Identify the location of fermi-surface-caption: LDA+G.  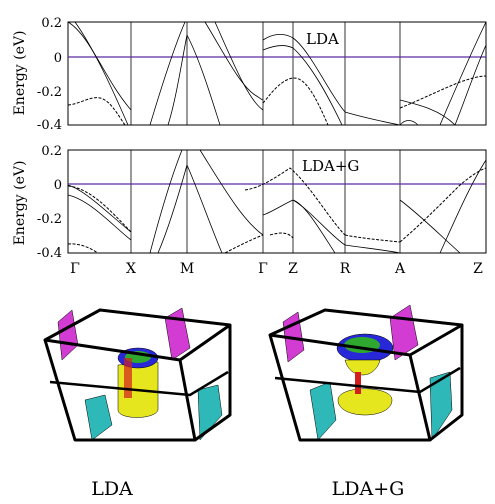
(368, 489).